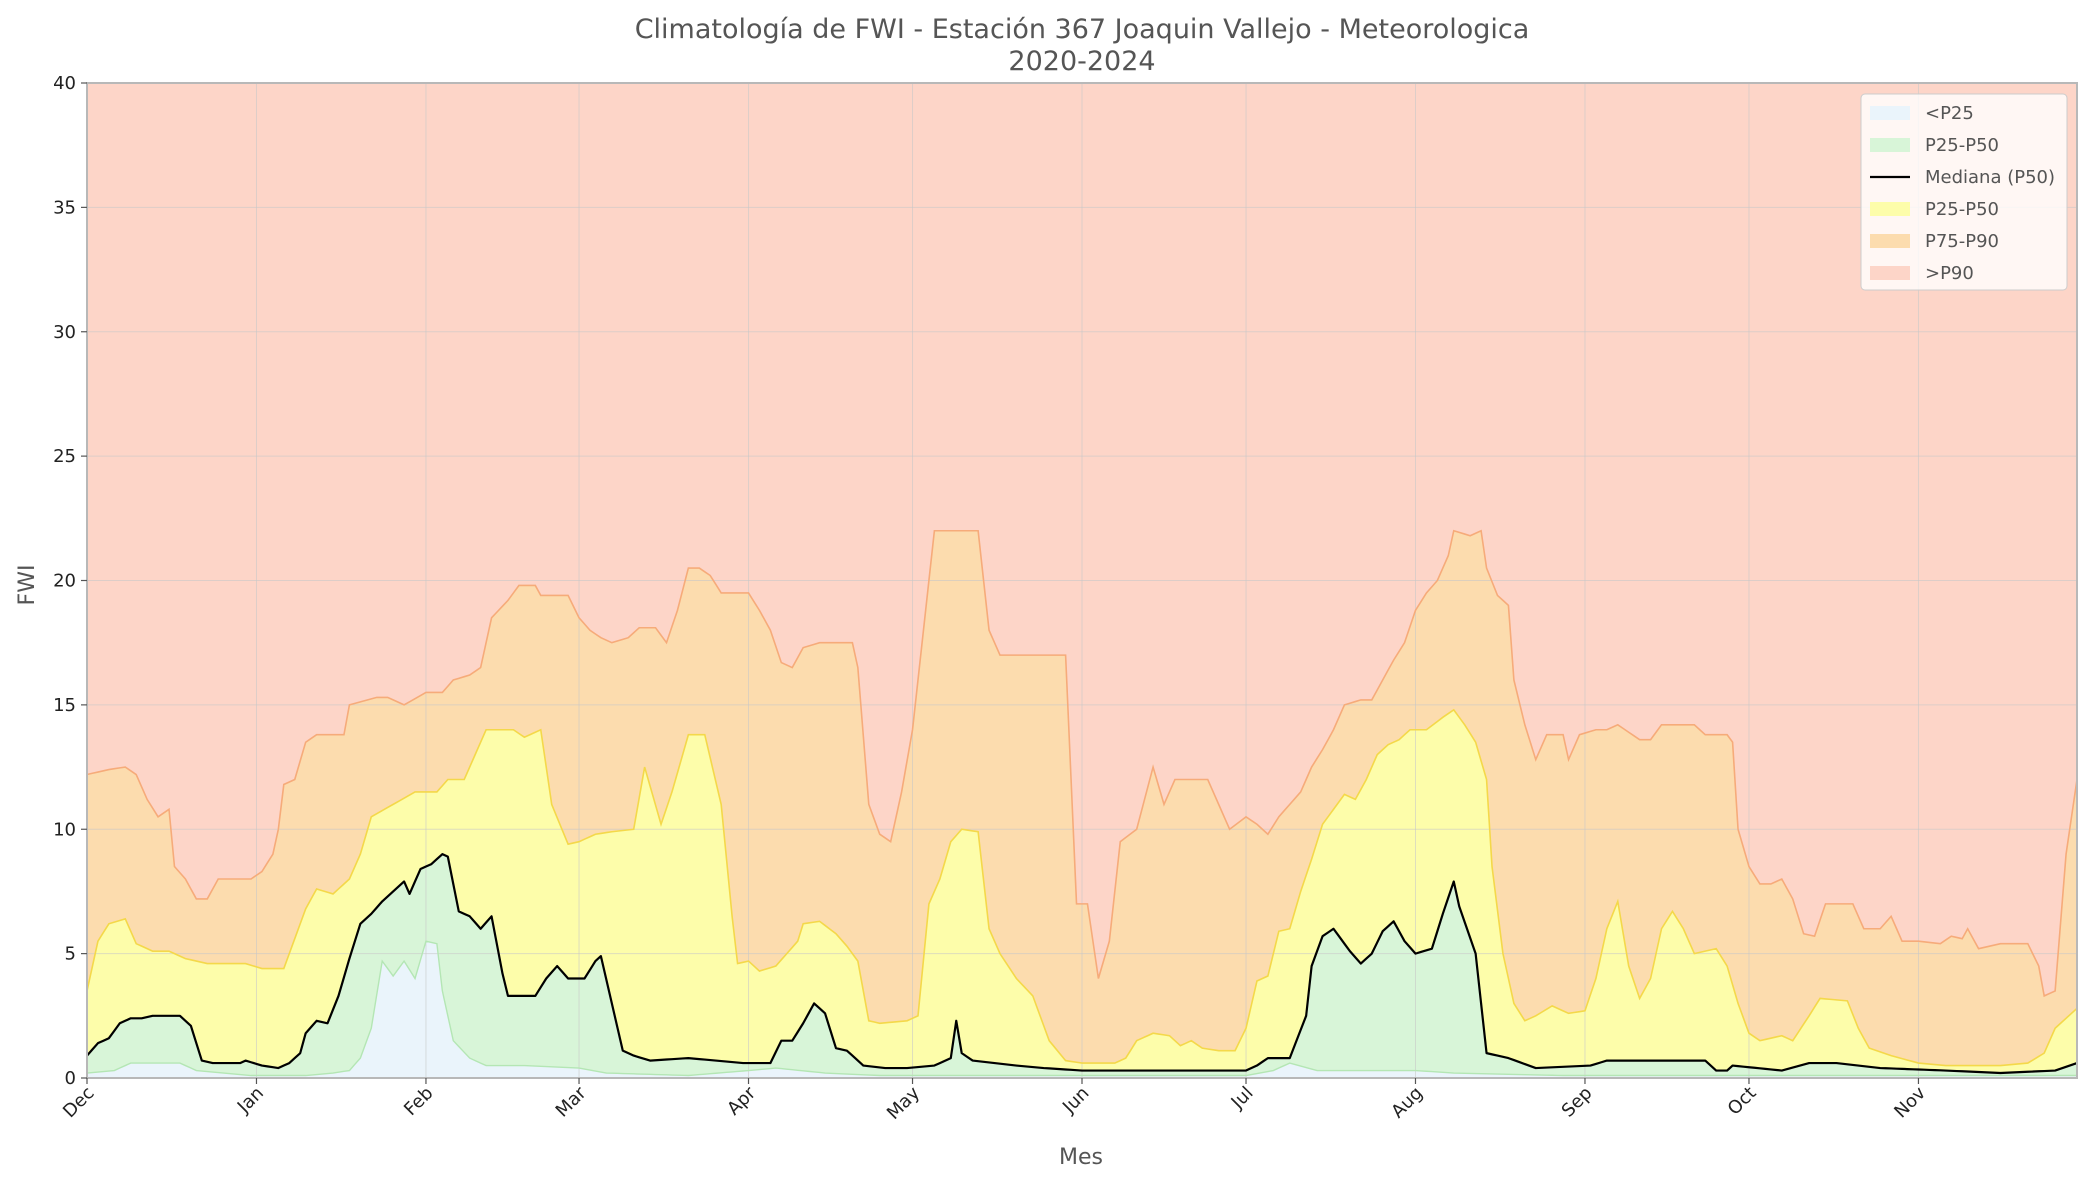 The image size is (2084, 1181). Describe the element at coordinates (1577, 1102) in the screenshot. I see `x-tick-label: Sep` at that location.